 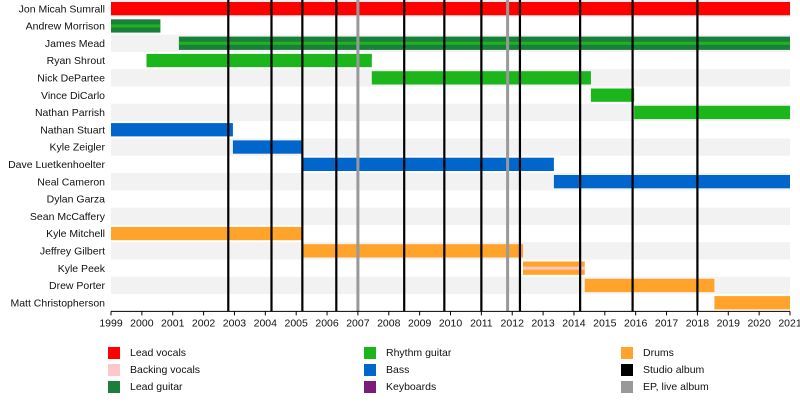 What do you see at coordinates (627, 387) in the screenshot?
I see `legend-swatch-ep-live-album` at bounding box center [627, 387].